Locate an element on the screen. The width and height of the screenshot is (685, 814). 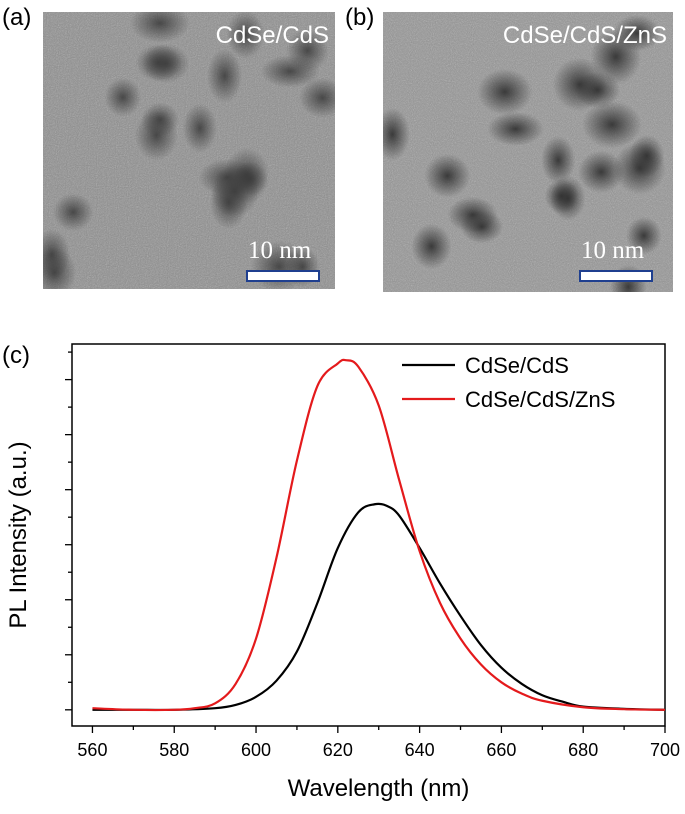
x-tick-label: 640 is located at coordinates (420, 750).